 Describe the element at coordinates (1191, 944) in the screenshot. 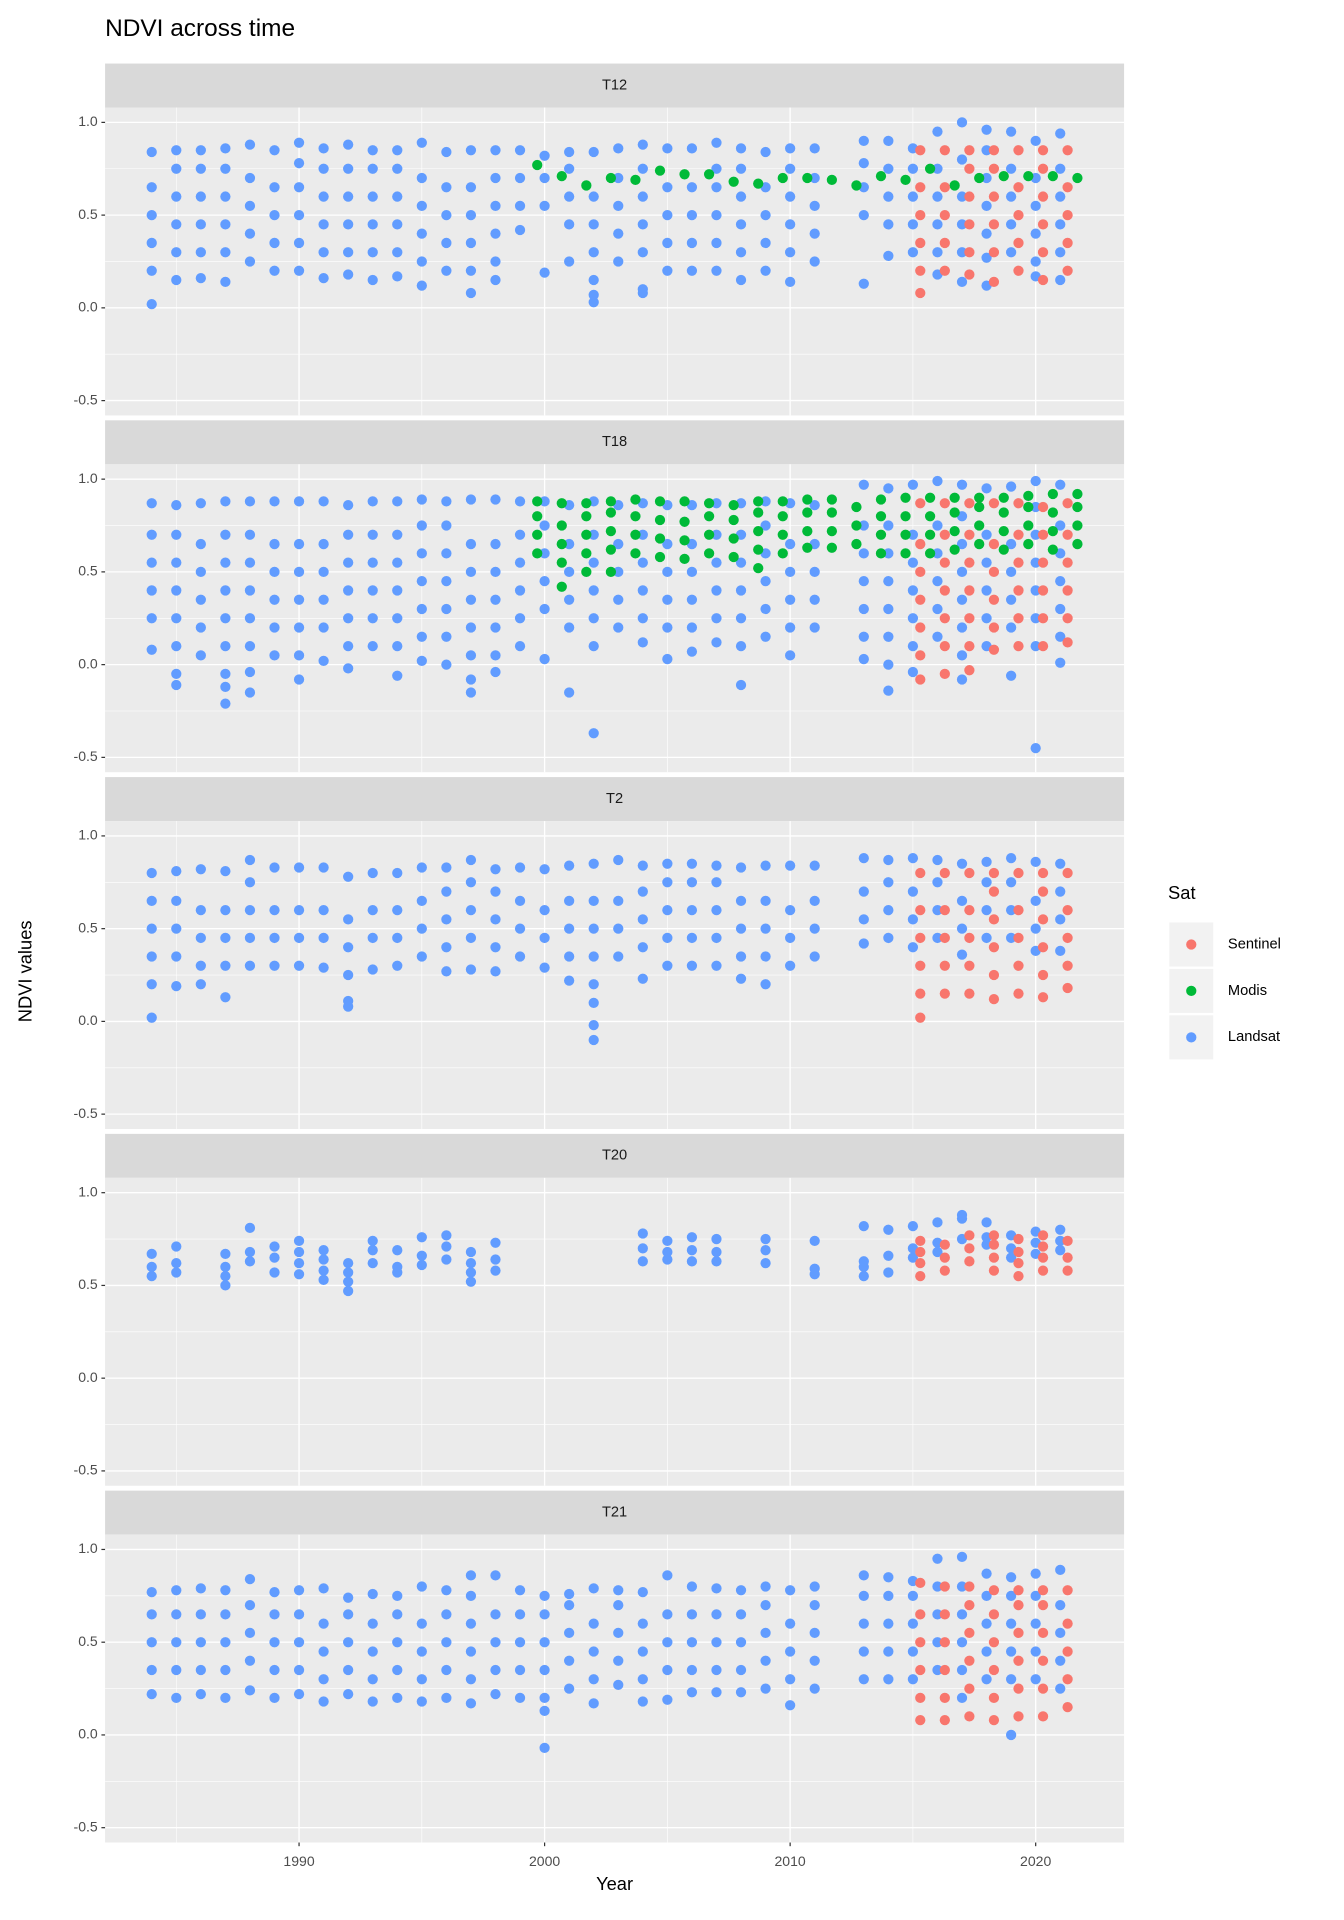

I see `legend-marker` at that location.